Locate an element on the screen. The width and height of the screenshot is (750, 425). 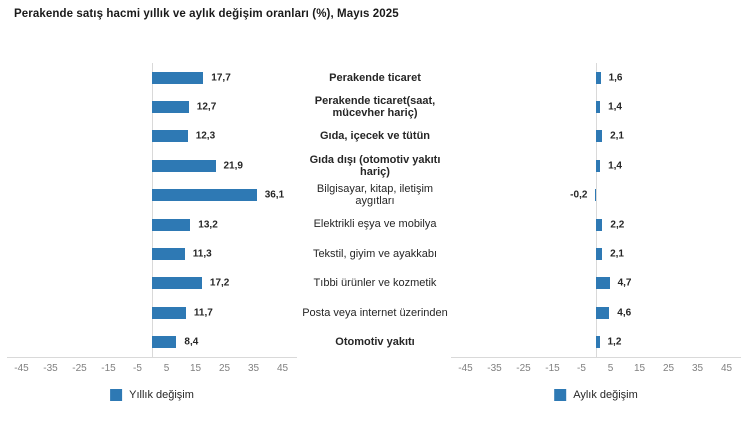
category-label: Tıbbi ürünler ve kozmetik is located at coordinates (375, 283).